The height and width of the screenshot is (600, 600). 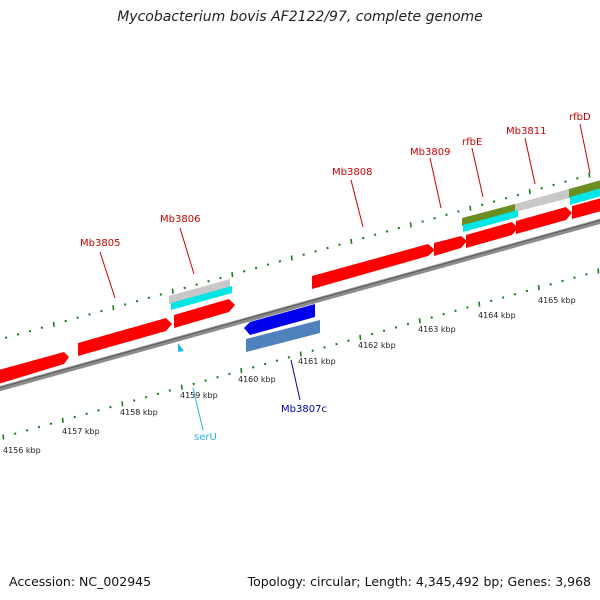 I want to click on cyan-band-rfbE, so click(x=490, y=221).